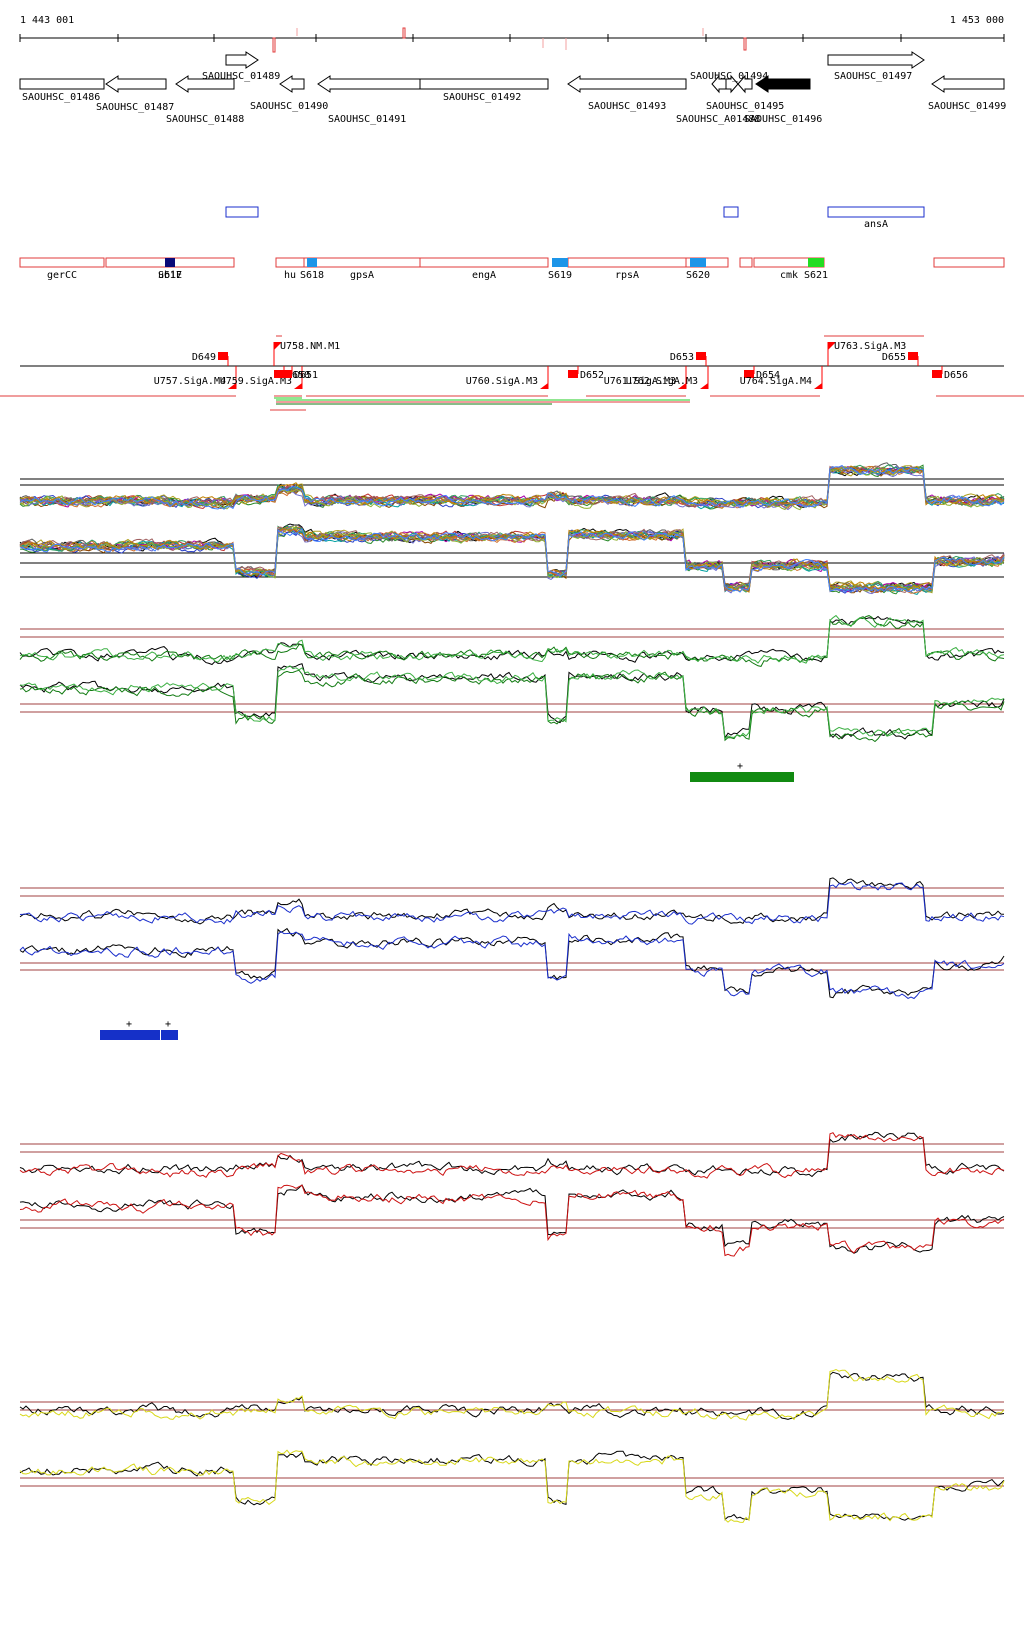 Image resolution: width=1024 pixels, height=1640 pixels. What do you see at coordinates (135, 94) in the screenshot?
I see `gene-saouhsc-01487: SAOUHSC_01487` at bounding box center [135, 94].